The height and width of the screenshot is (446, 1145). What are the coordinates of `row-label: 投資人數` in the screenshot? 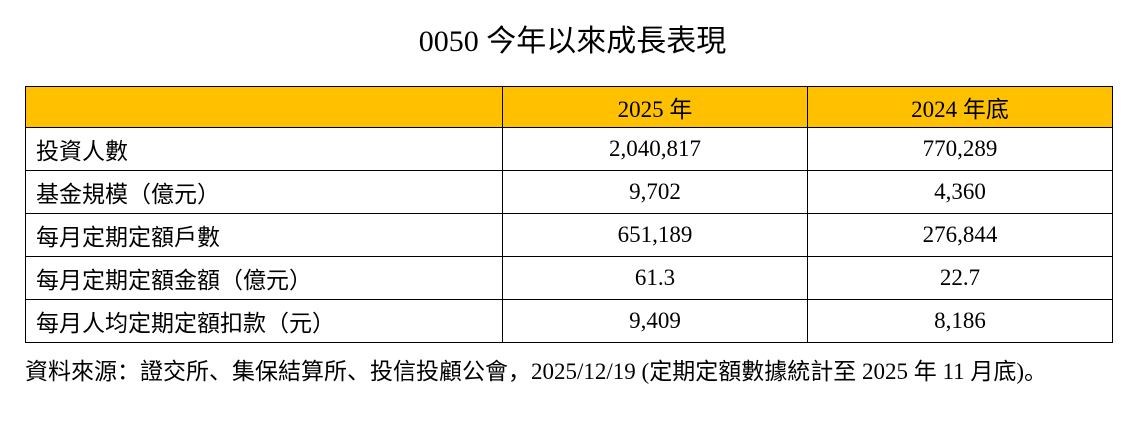 It's located at (264, 149).